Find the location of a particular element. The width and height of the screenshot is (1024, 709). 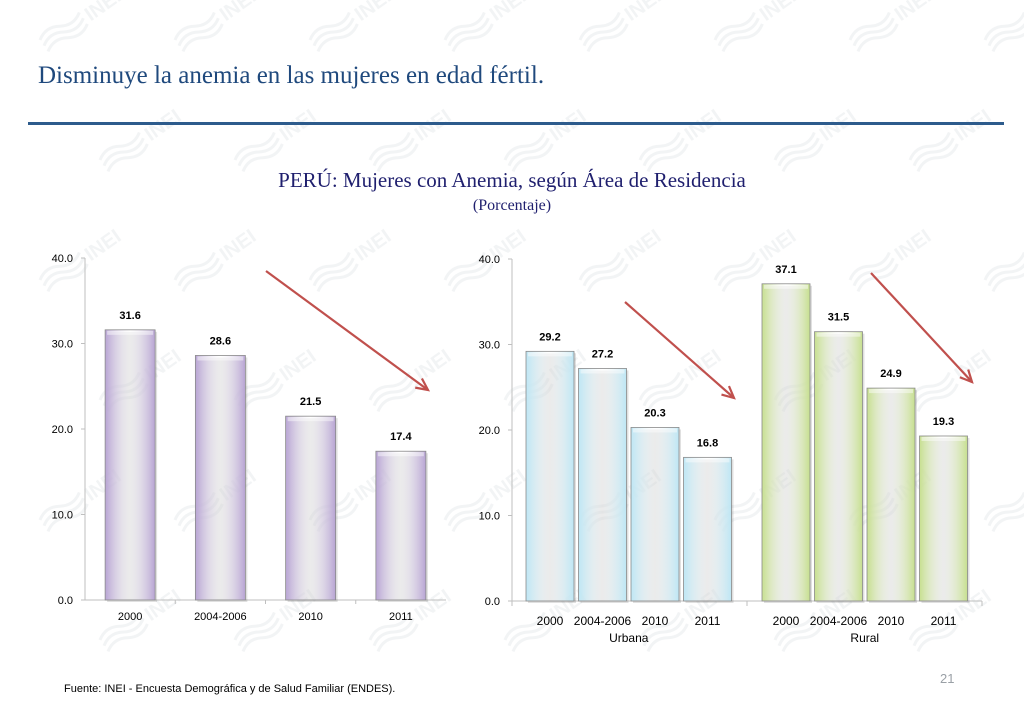

bar-value-label: 31.6 is located at coordinates (129, 316).